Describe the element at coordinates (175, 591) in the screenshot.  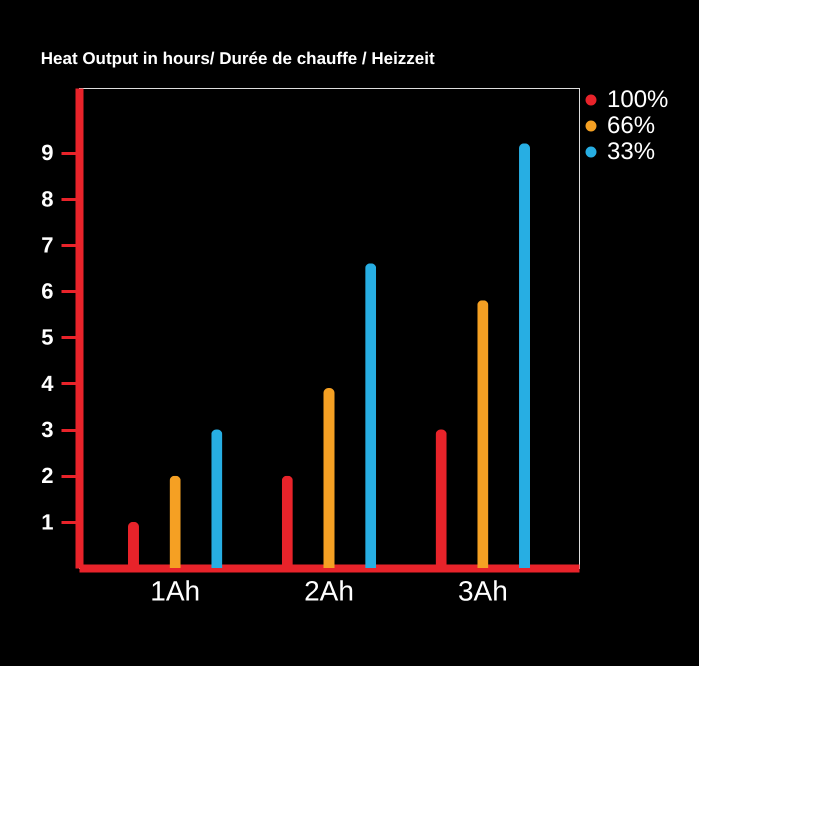
I see `x-tick-label: 1Ah` at that location.